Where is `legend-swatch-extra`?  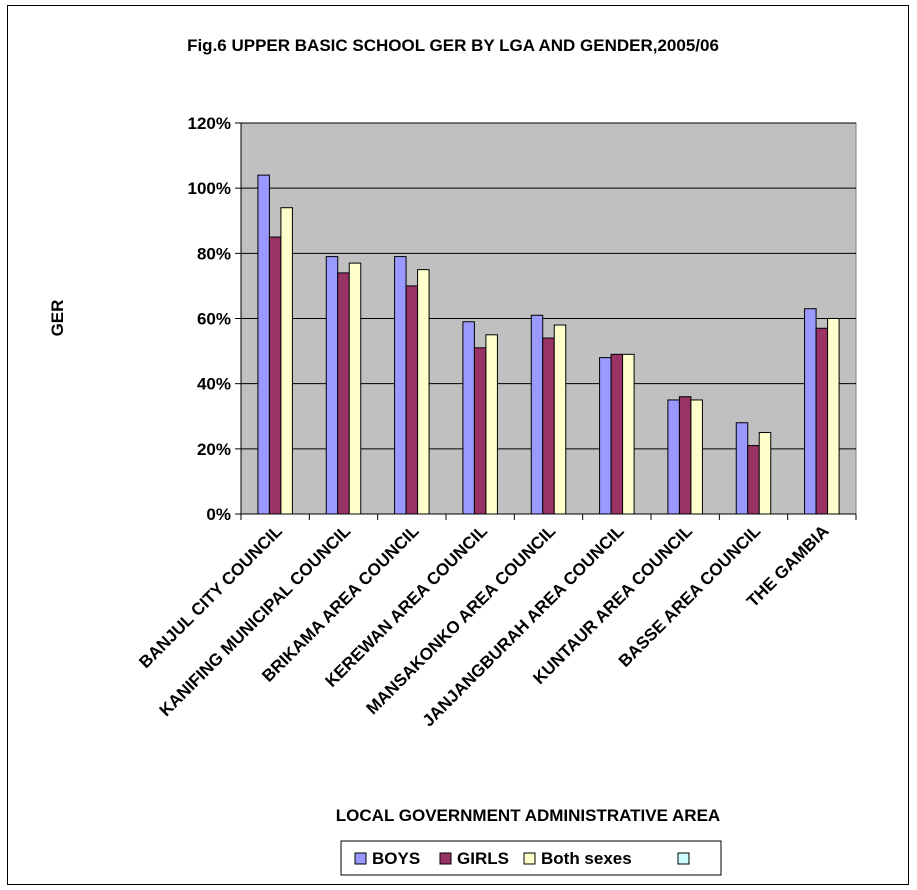
legend-swatch-extra is located at coordinates (683, 858).